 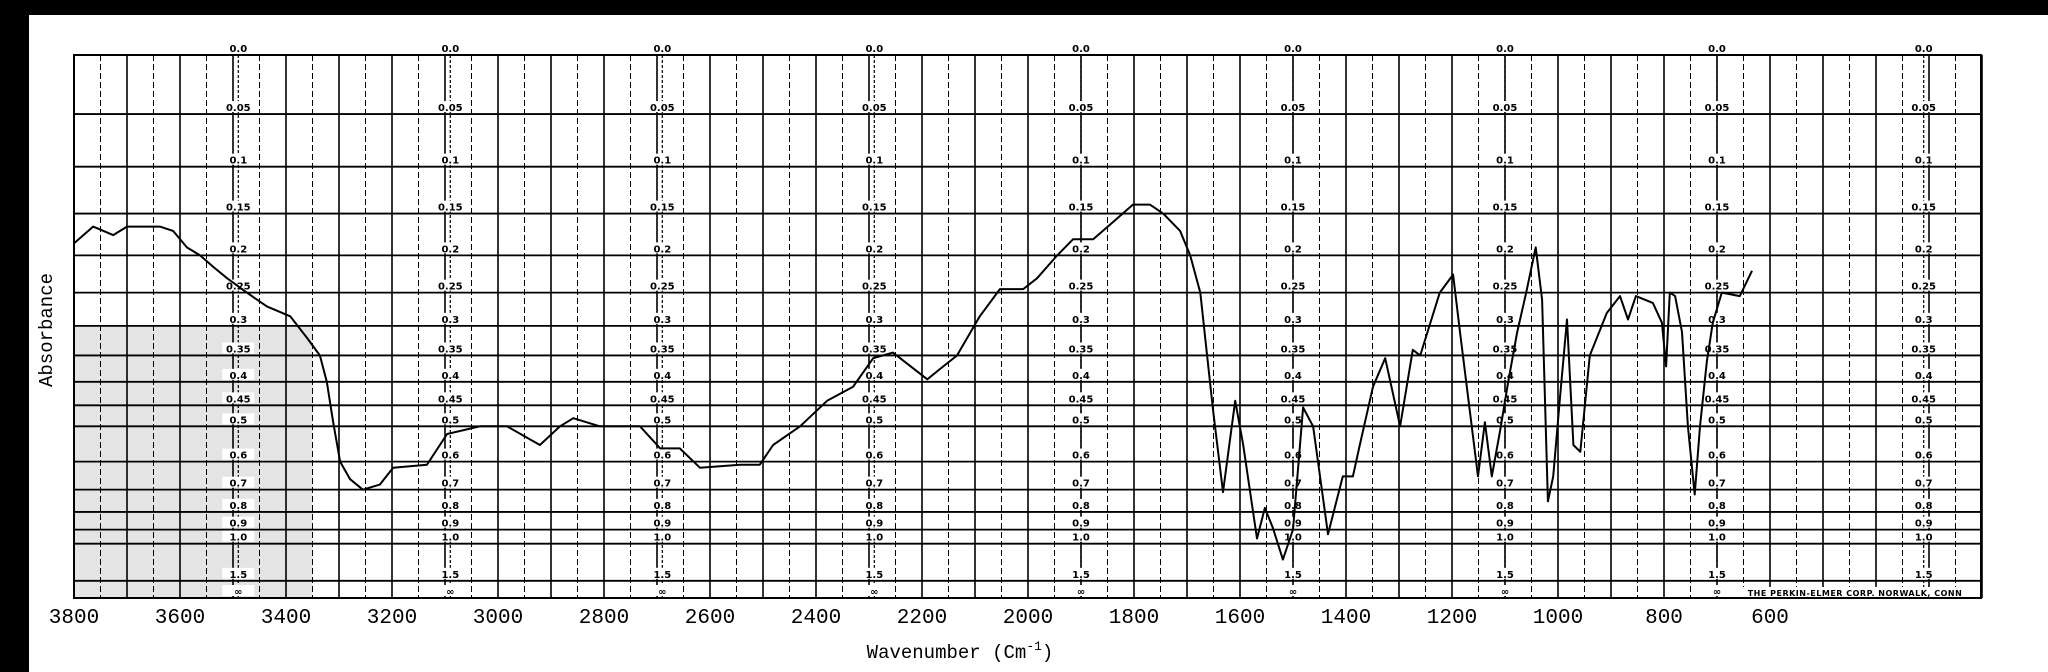 I want to click on x-tick-label: 3800, so click(x=74, y=618).